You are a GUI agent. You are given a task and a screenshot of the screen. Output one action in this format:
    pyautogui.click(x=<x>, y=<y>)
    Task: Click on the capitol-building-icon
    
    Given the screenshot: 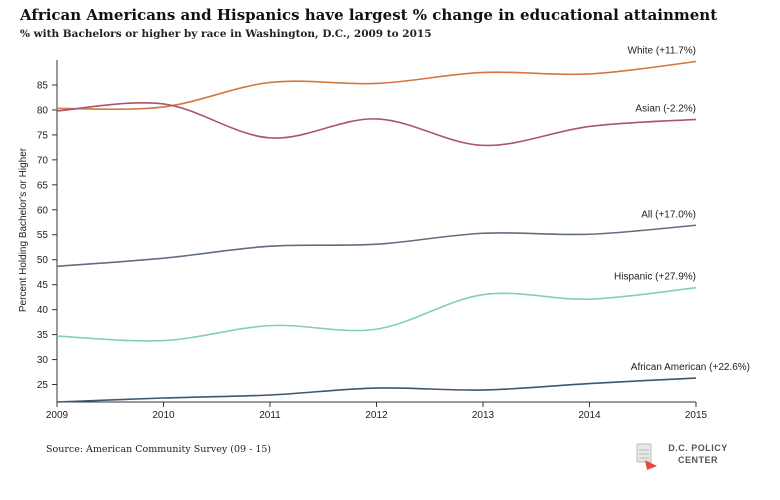 What is the action you would take?
    pyautogui.click(x=646, y=456)
    